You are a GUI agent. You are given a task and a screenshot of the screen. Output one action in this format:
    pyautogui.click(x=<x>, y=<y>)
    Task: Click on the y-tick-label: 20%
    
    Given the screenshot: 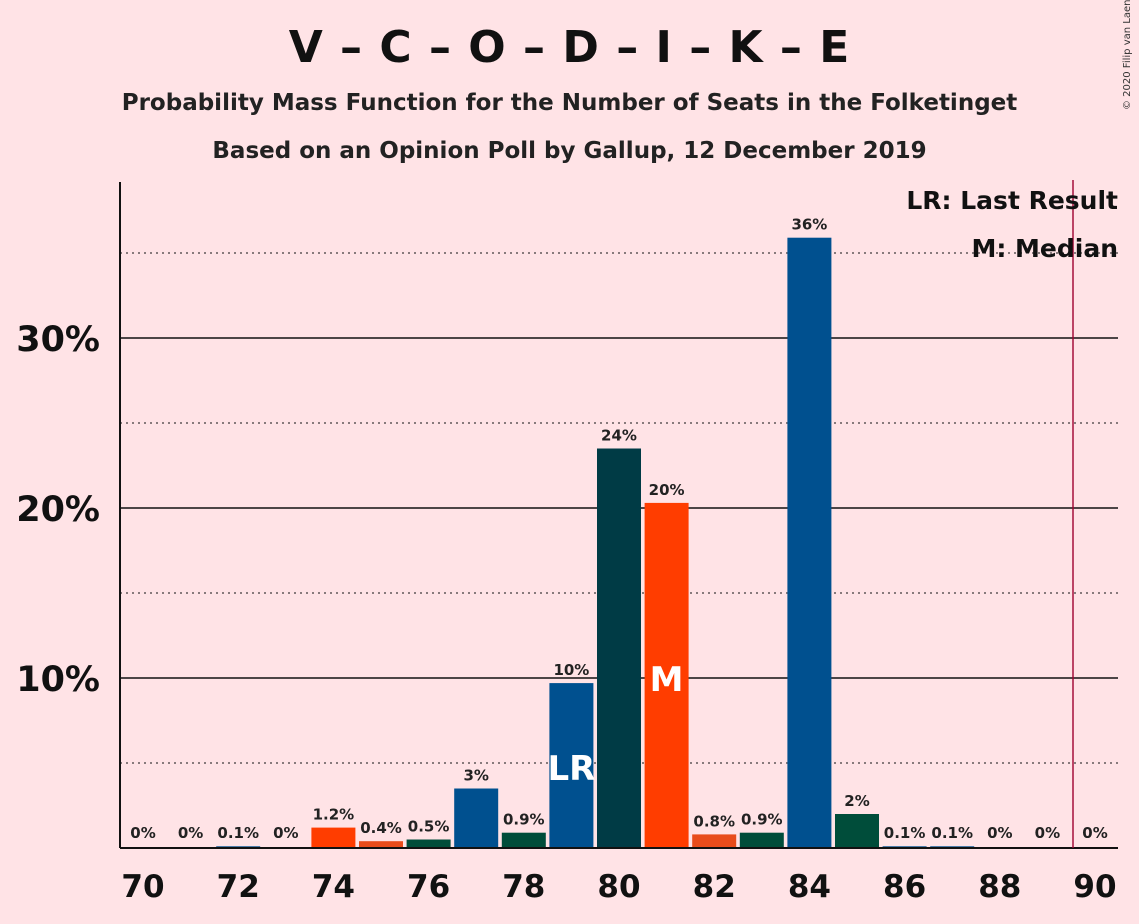 What is the action you would take?
    pyautogui.click(x=58, y=510)
    